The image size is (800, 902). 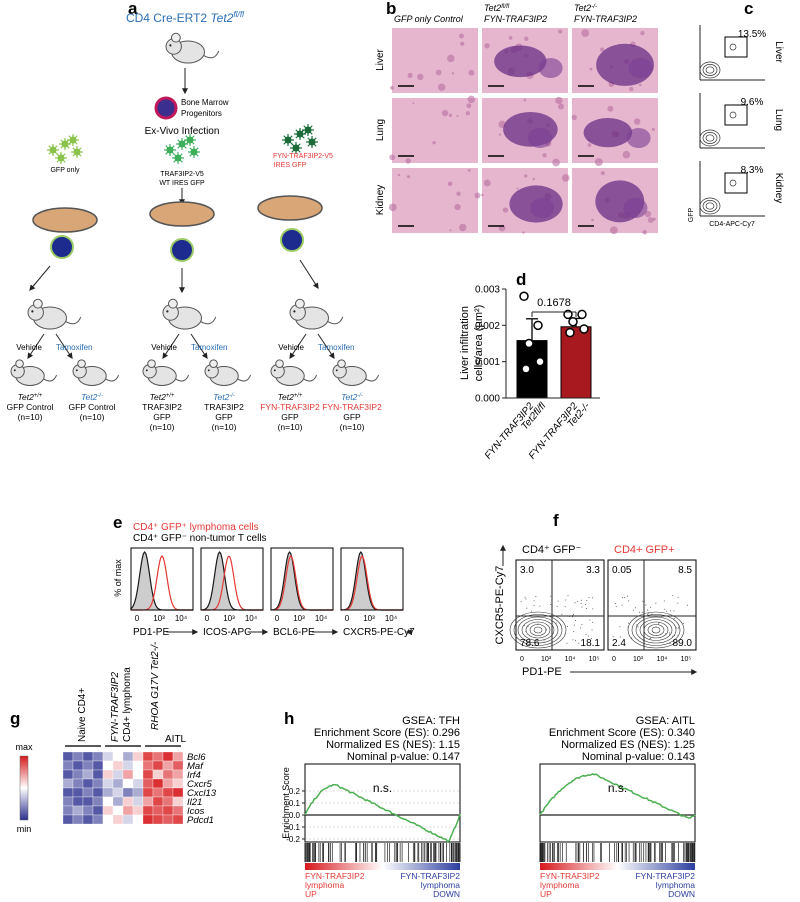 I want to click on label: 78.6, so click(x=530, y=643).